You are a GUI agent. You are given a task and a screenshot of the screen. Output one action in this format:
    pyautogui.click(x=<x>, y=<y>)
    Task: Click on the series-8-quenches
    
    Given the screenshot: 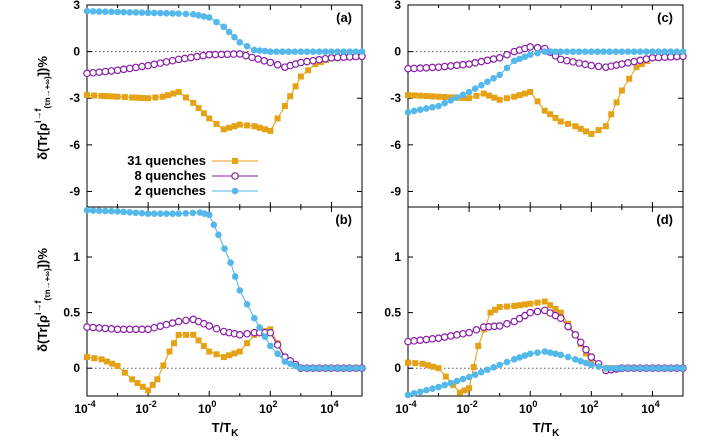 What is the action you would take?
    pyautogui.click(x=224, y=344)
    